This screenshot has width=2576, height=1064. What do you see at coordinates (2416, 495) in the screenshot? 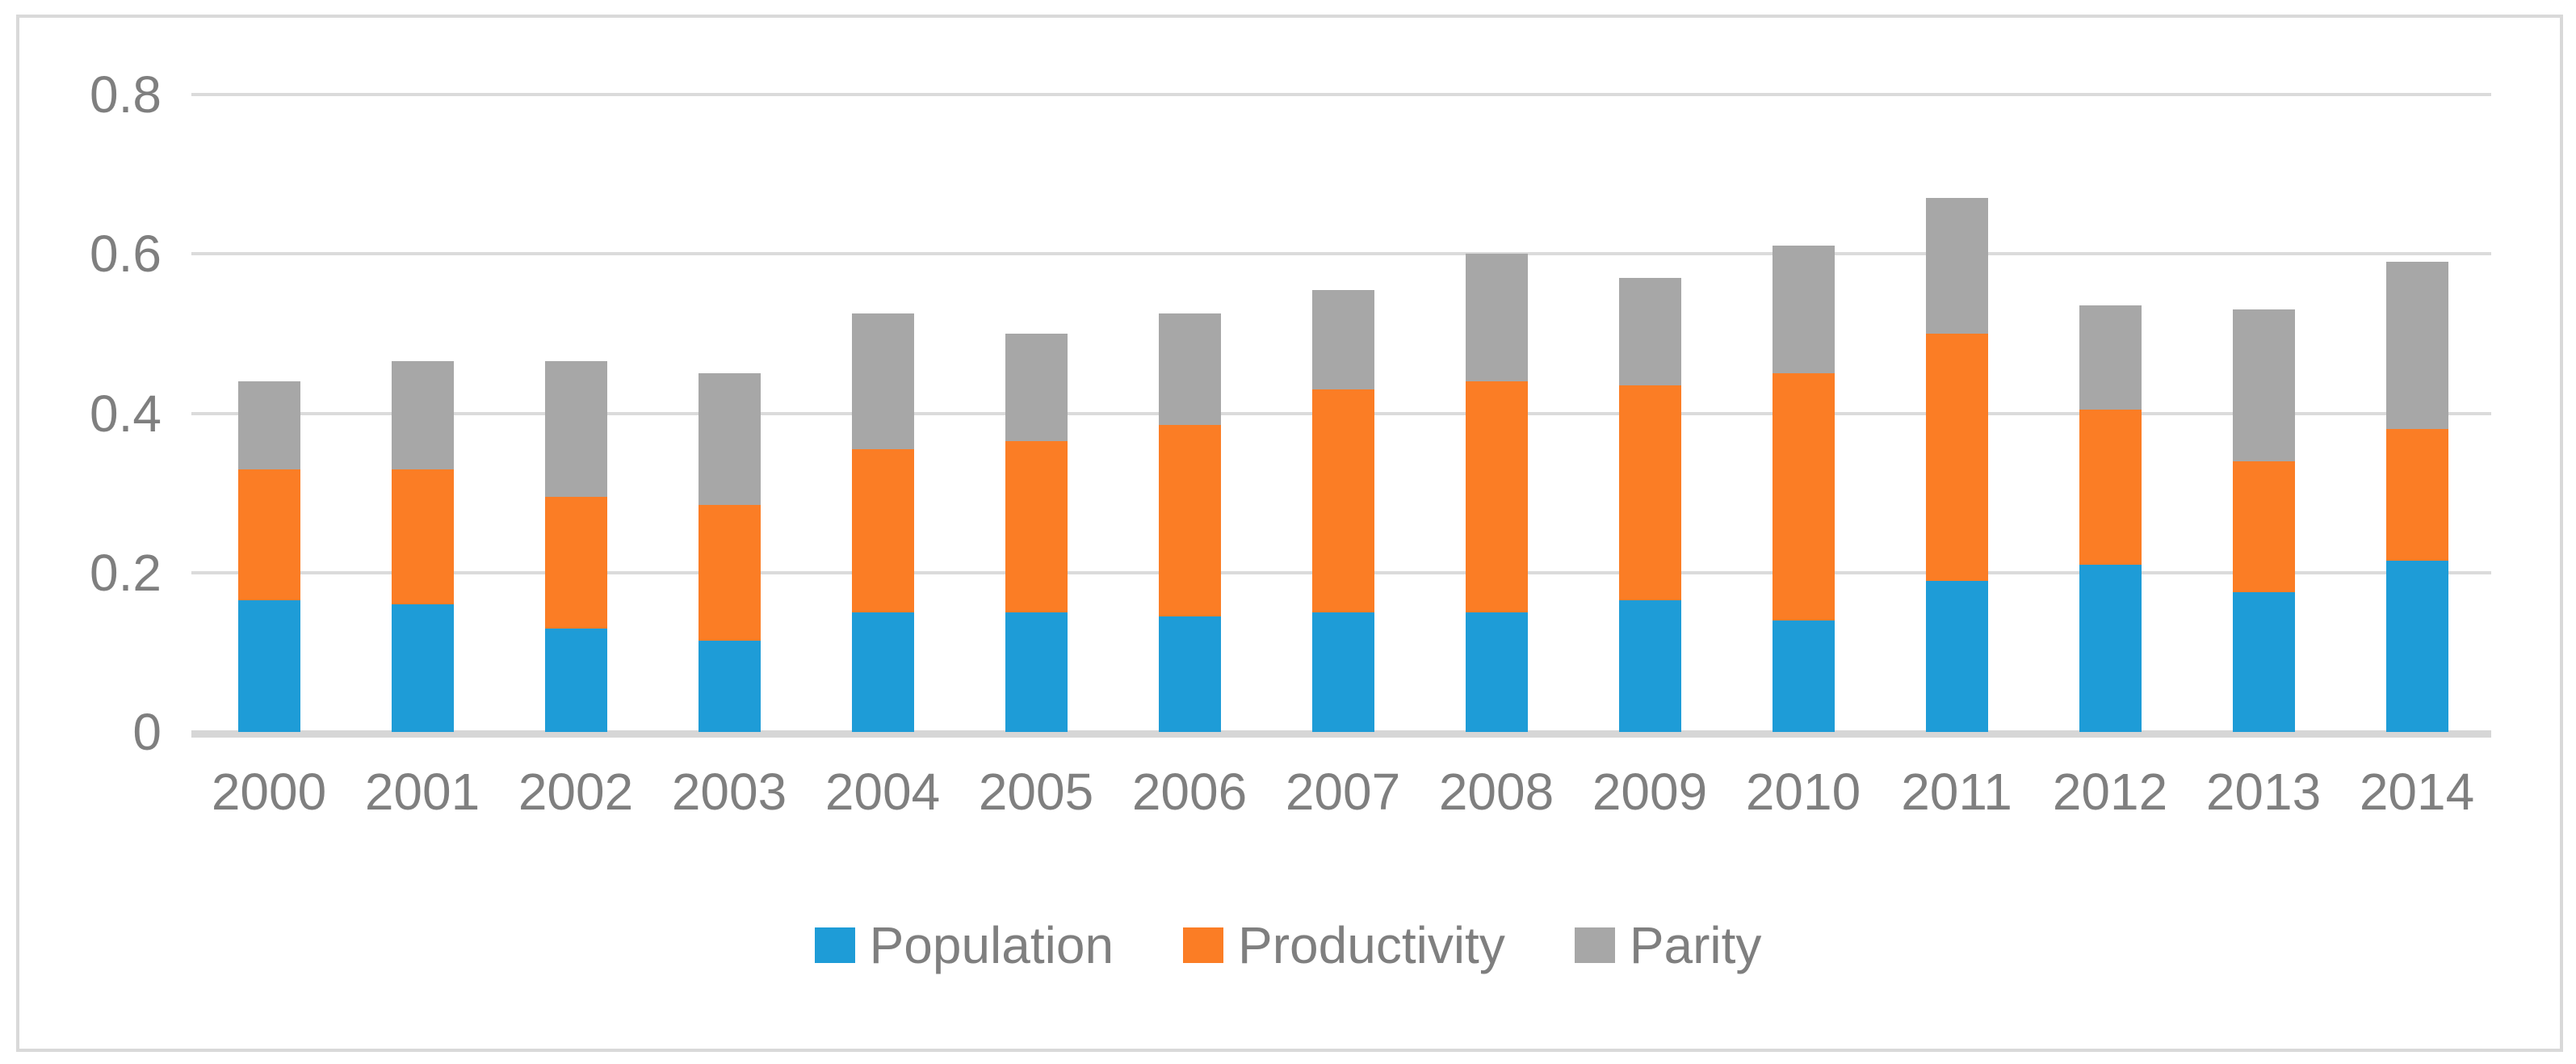
I see `bar-segment-productivity-2014` at bounding box center [2416, 495].